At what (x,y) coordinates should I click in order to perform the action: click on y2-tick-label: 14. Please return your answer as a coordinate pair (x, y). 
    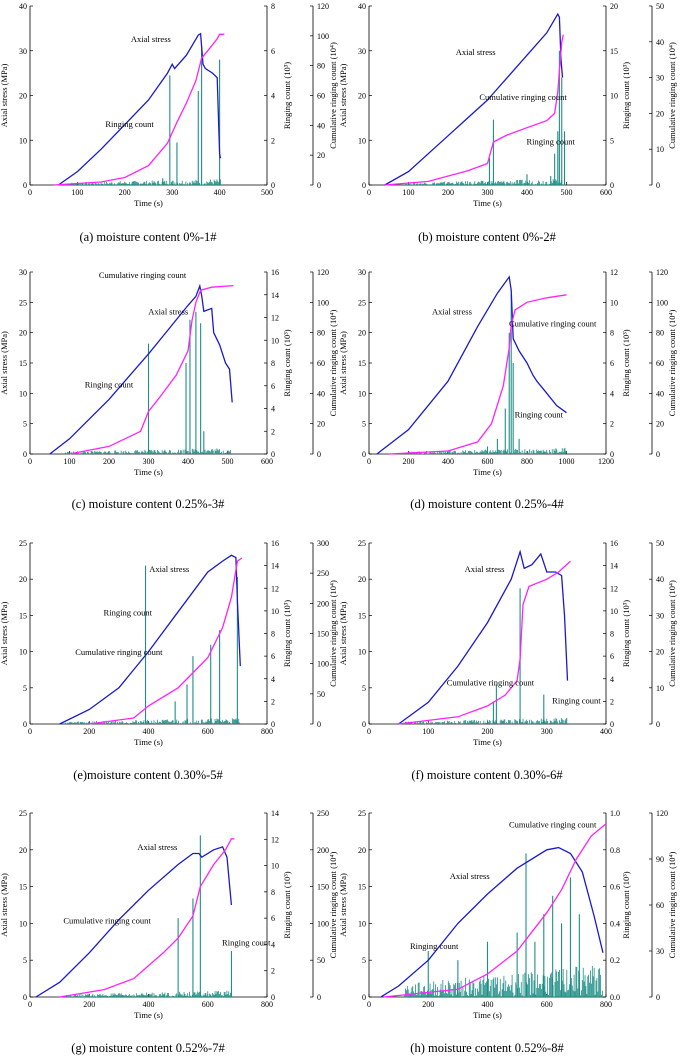
    Looking at the image, I should click on (275, 566).